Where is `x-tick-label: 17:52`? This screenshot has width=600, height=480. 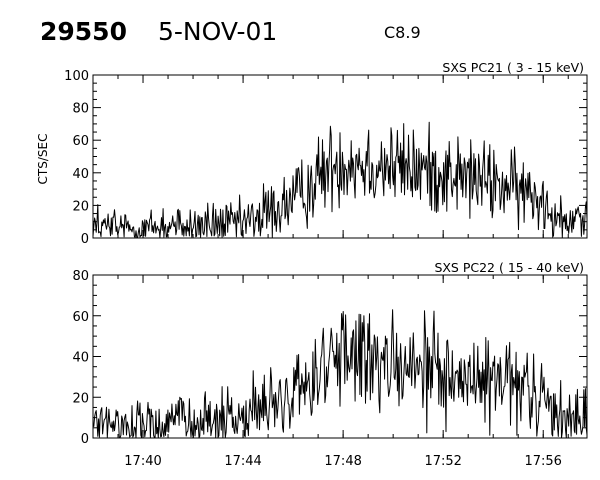 x-tick-label: 17:52 is located at coordinates (442, 461).